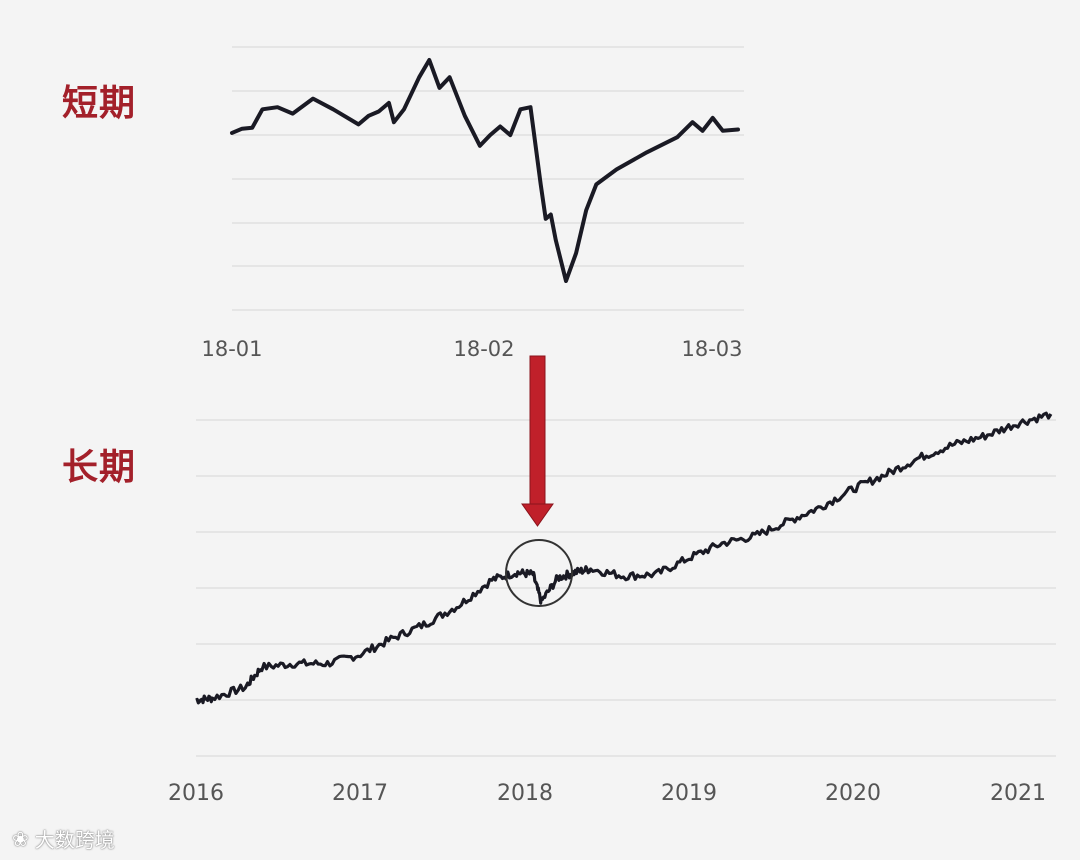 This screenshot has height=860, width=1080. I want to click on arrow-shaft, so click(537, 430).